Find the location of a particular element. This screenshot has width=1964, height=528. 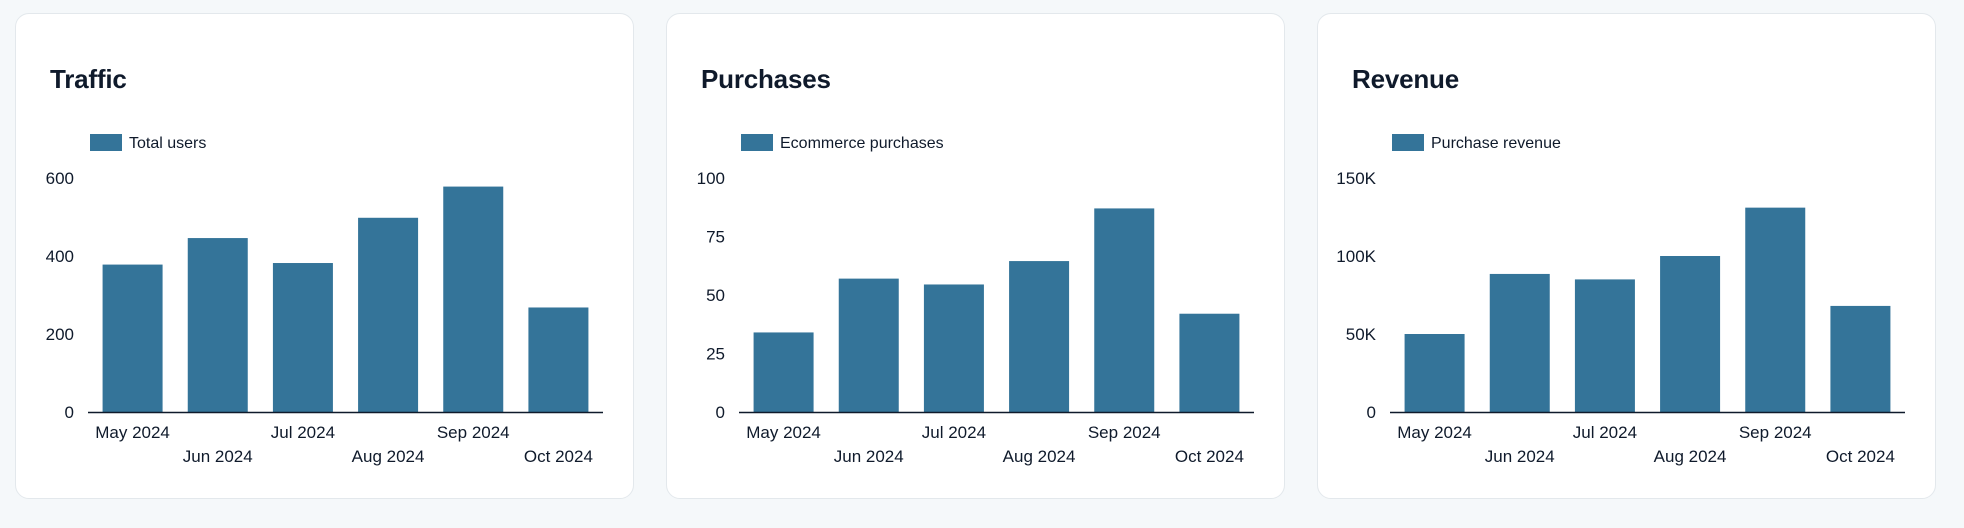

y-tick-label: 50K is located at coordinates (1361, 334).